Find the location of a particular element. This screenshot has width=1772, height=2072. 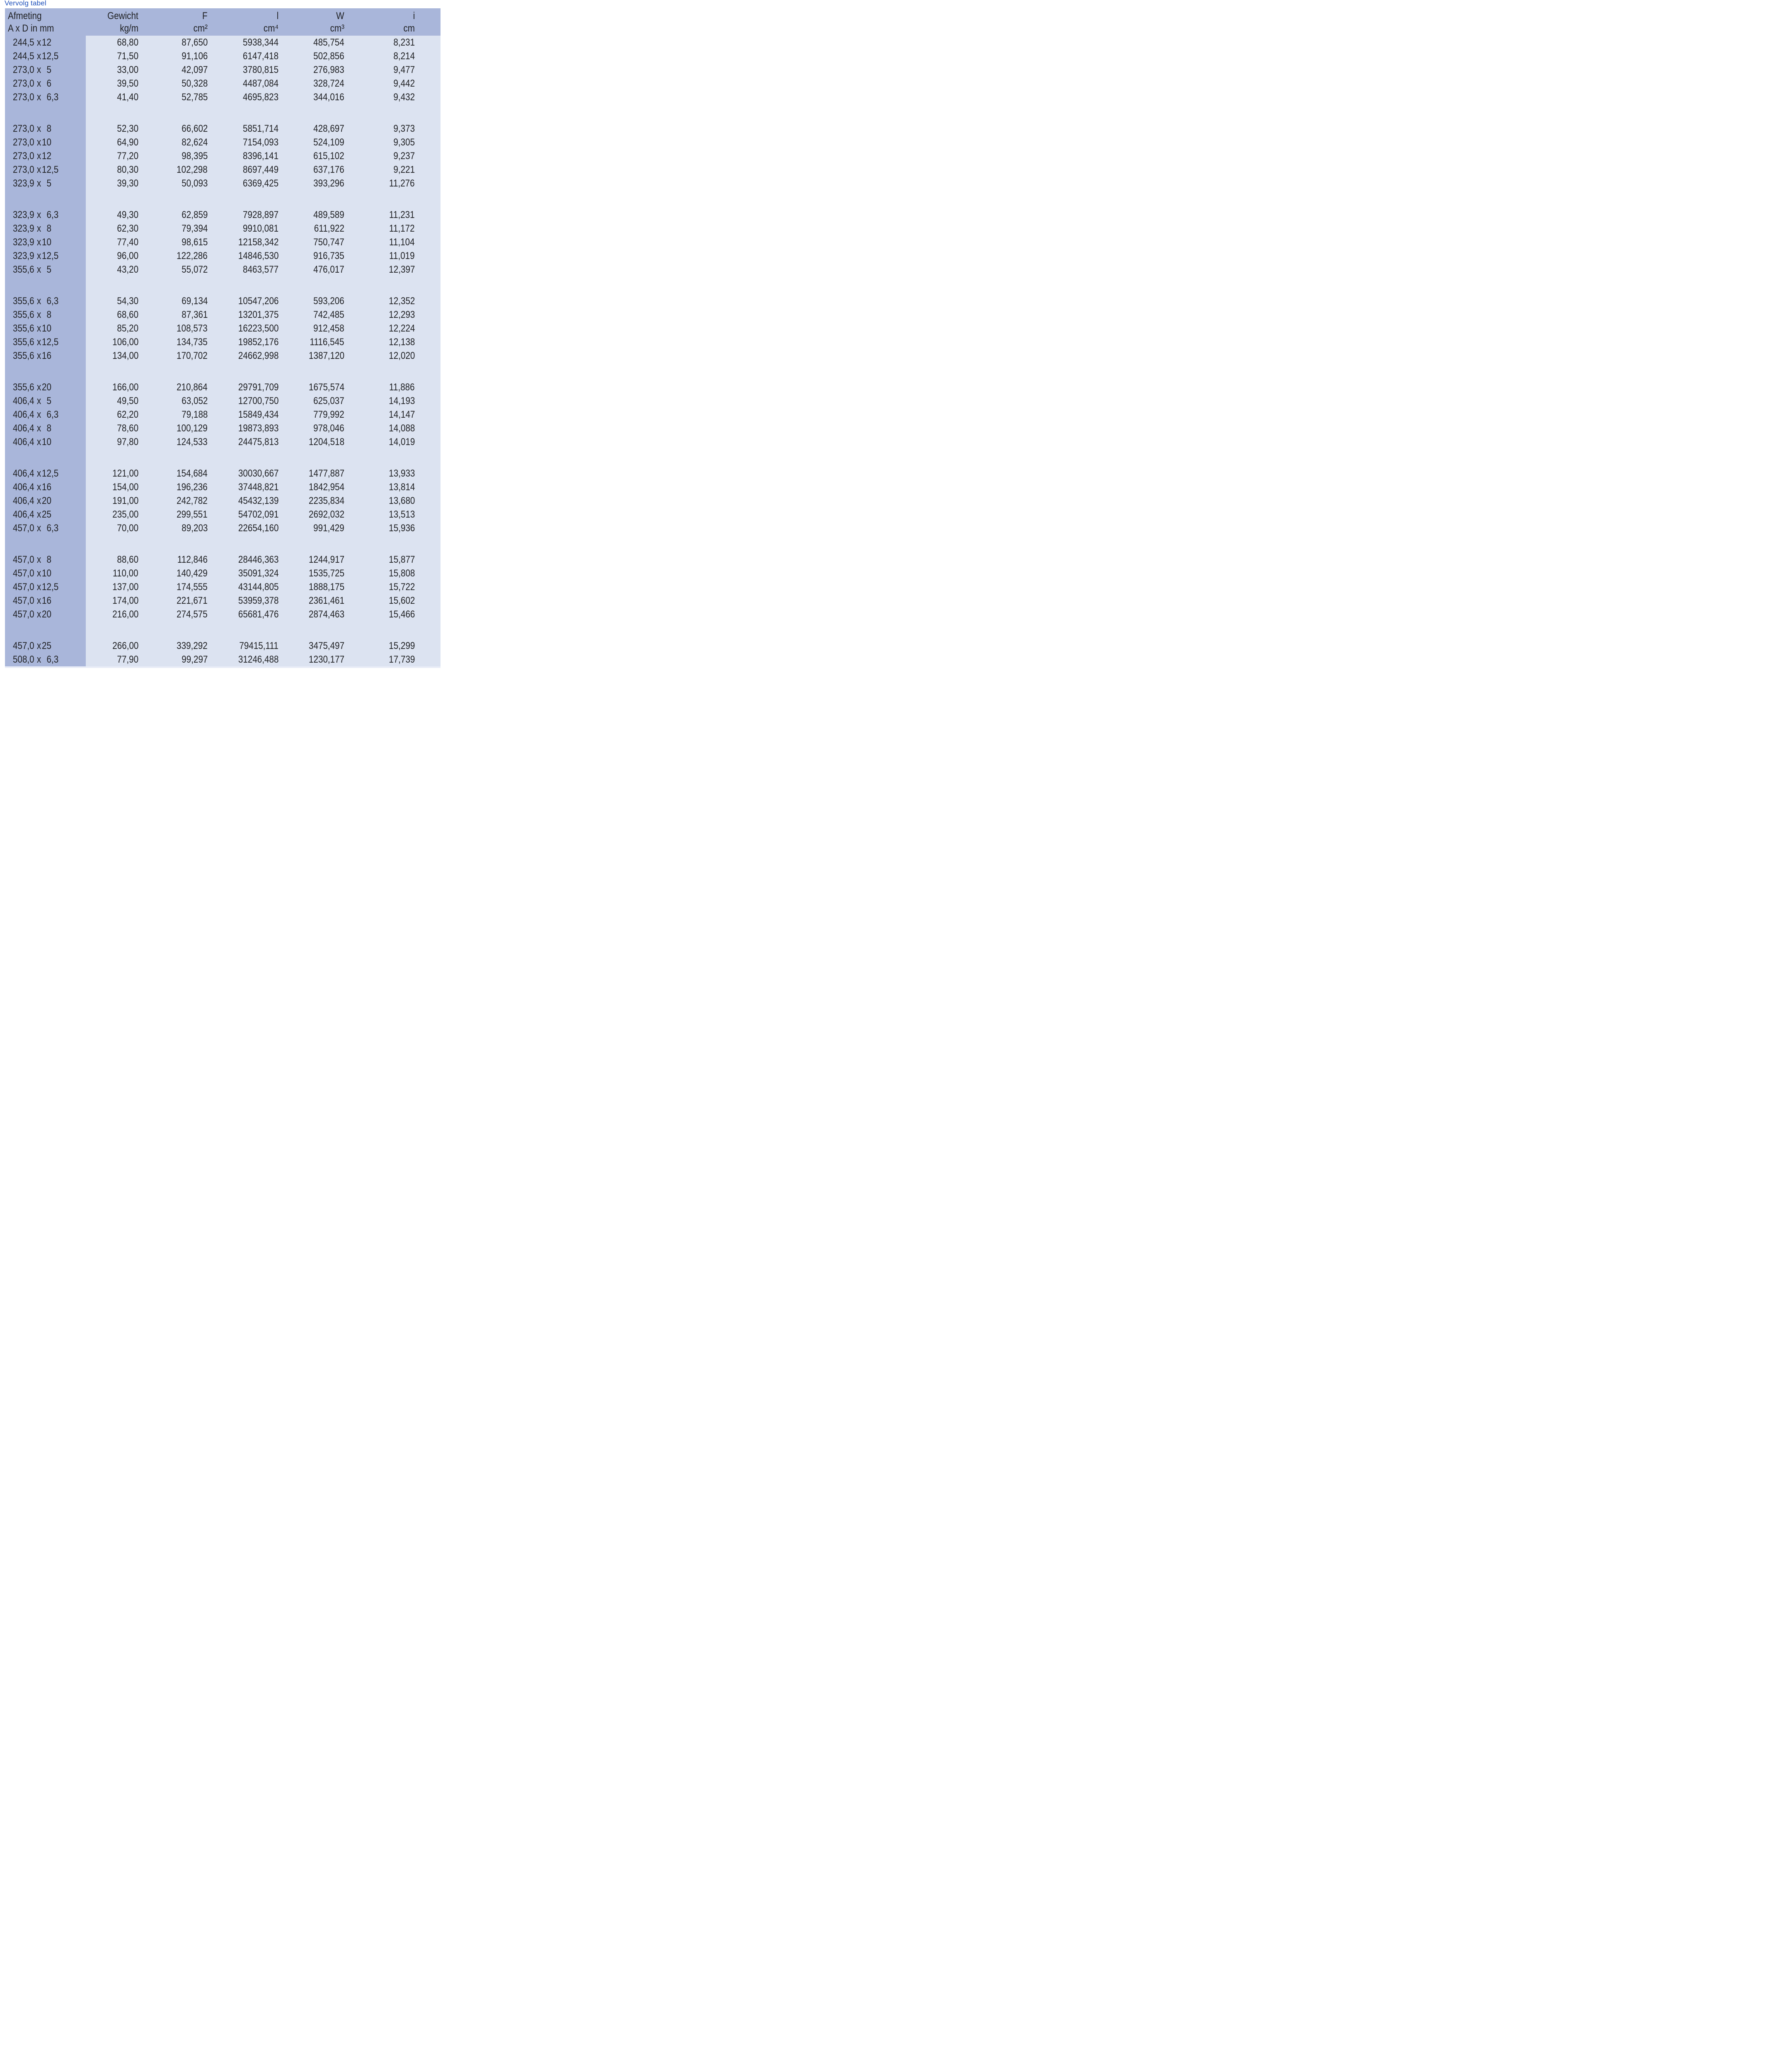

value-gewicht: 96,00 is located at coordinates (127, 255).